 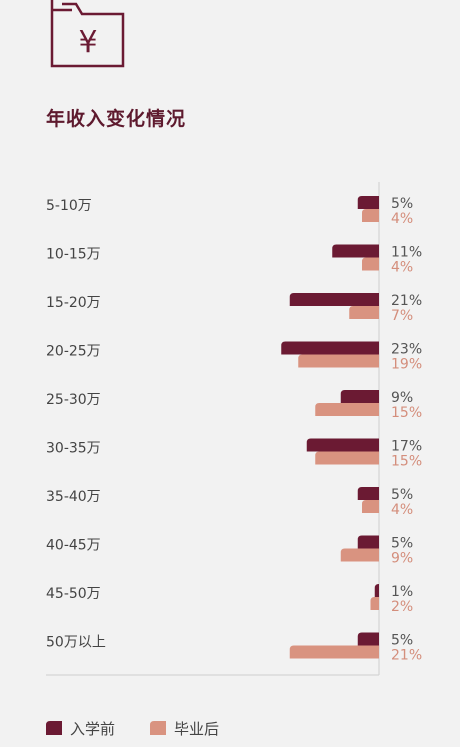 What do you see at coordinates (54, 728) in the screenshot?
I see `legend-swatch-before` at bounding box center [54, 728].